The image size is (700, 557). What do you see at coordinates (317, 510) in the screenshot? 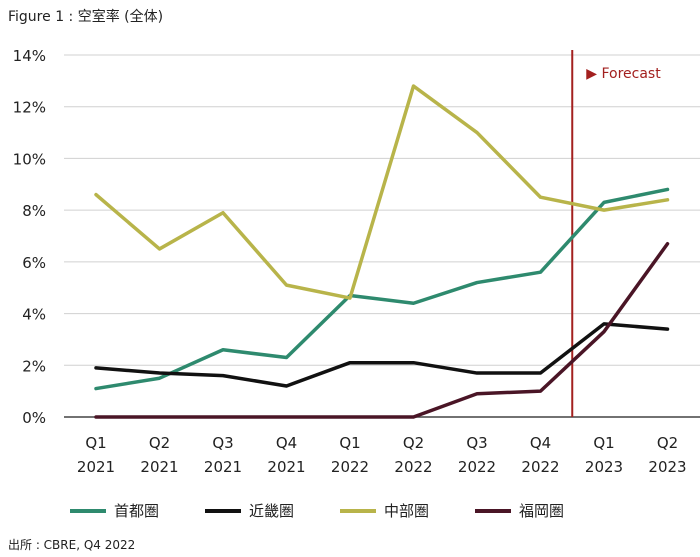
I see `legend: 首都圏 近畿圏 中部圏 福岡圏` at bounding box center [317, 510].